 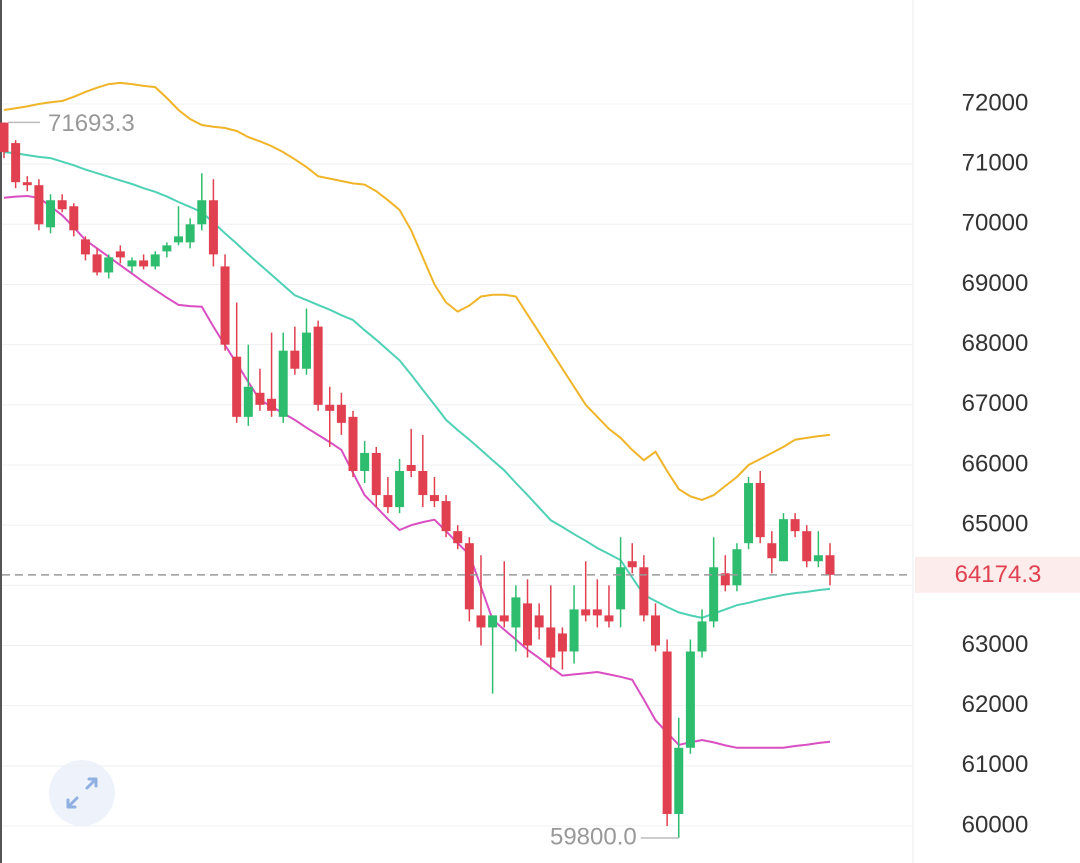 What do you see at coordinates (995, 283) in the screenshot?
I see `y-tick-label: 69000` at bounding box center [995, 283].